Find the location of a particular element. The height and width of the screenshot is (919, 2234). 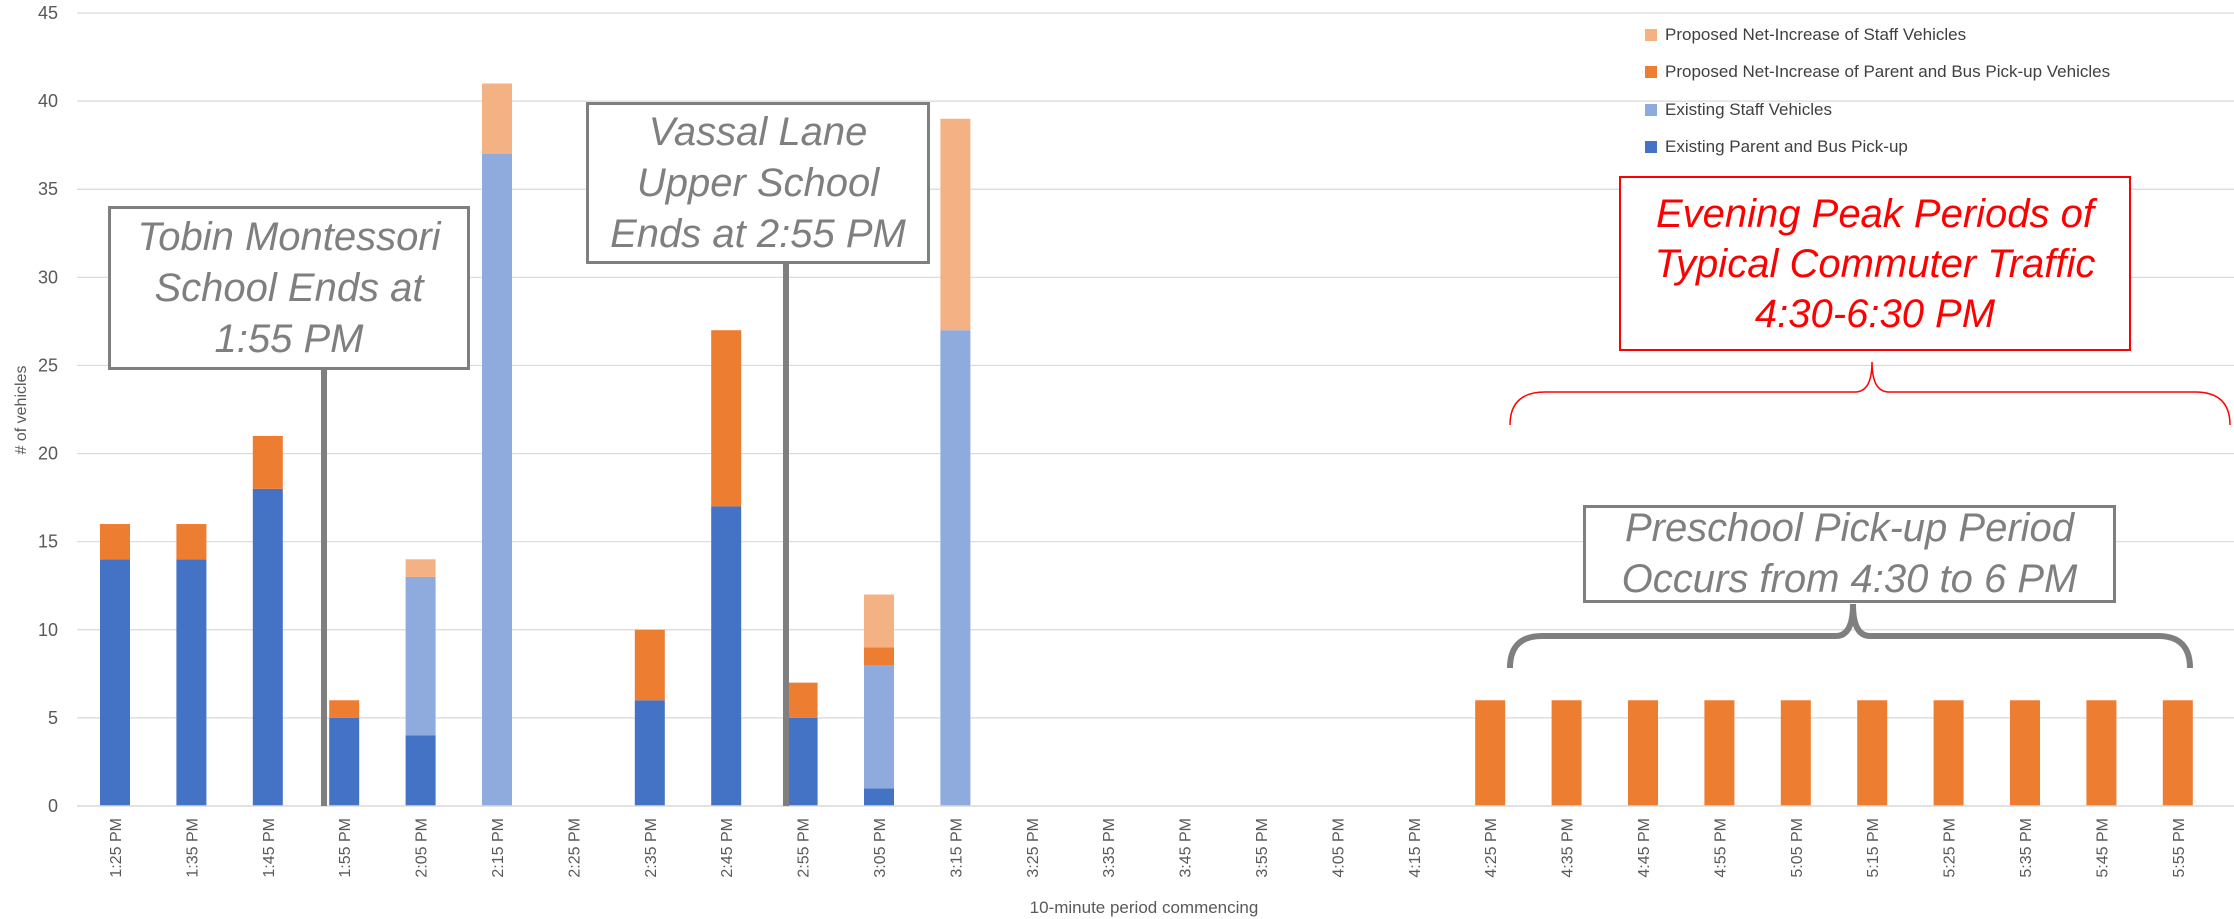

evening-peak-bracket is located at coordinates (1870, 393).